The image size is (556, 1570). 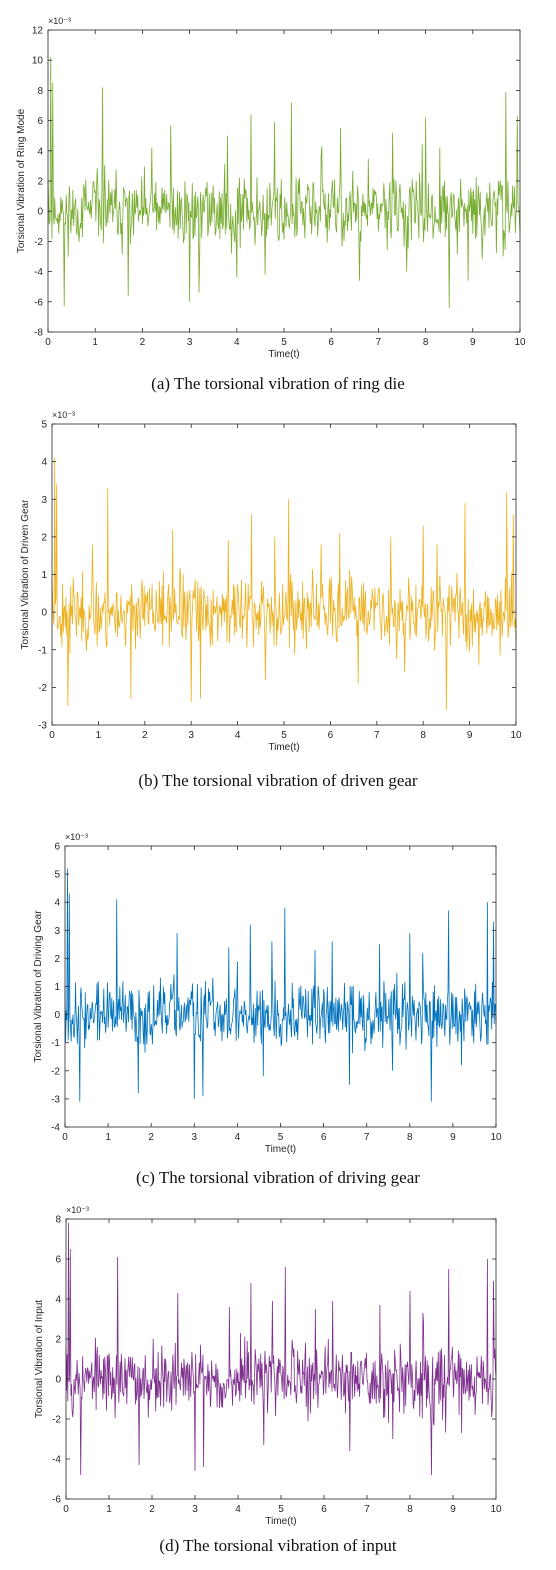 What do you see at coordinates (38, 333) in the screenshot?
I see `y-tick-label: -8` at bounding box center [38, 333].